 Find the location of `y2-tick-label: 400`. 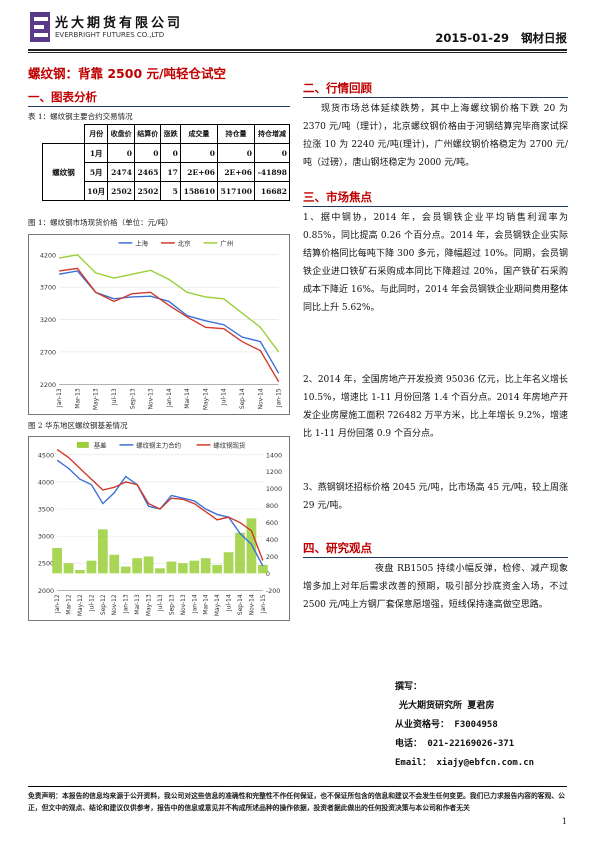

y2-tick-label: 400 is located at coordinates (272, 540).